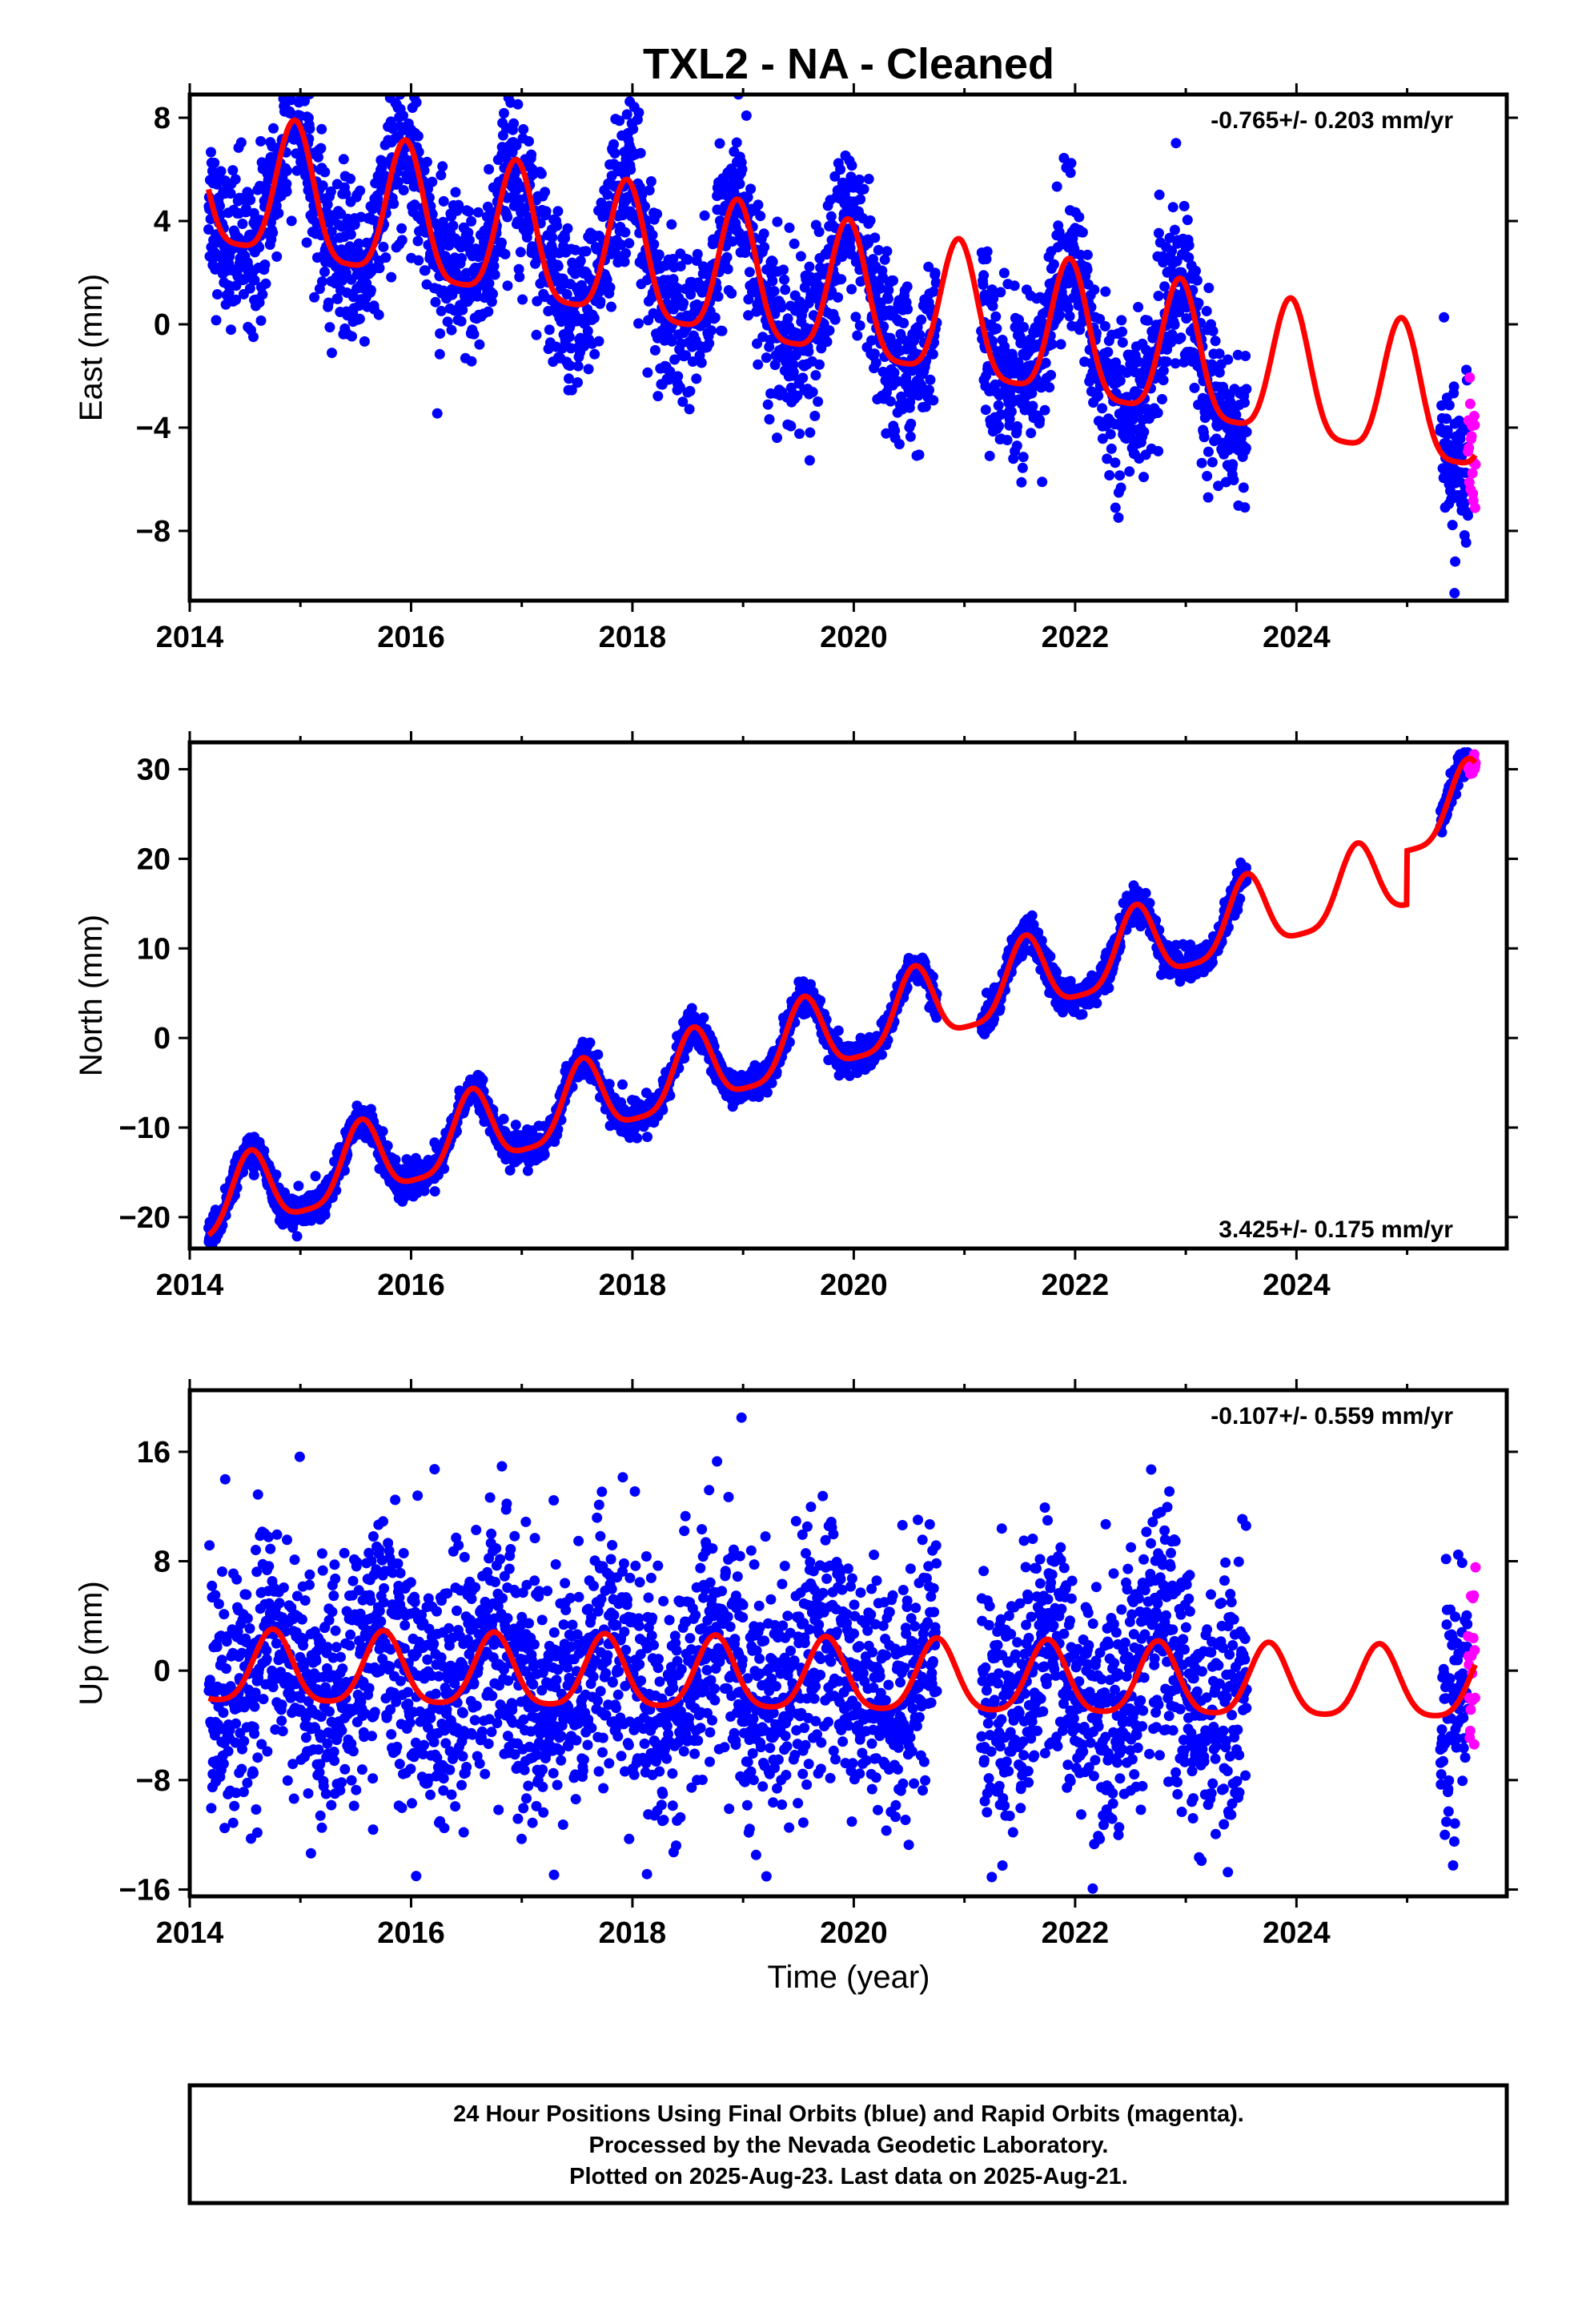  Describe the element at coordinates (411, 637) in the screenshot. I see `x-tick-label: 2016` at that location.